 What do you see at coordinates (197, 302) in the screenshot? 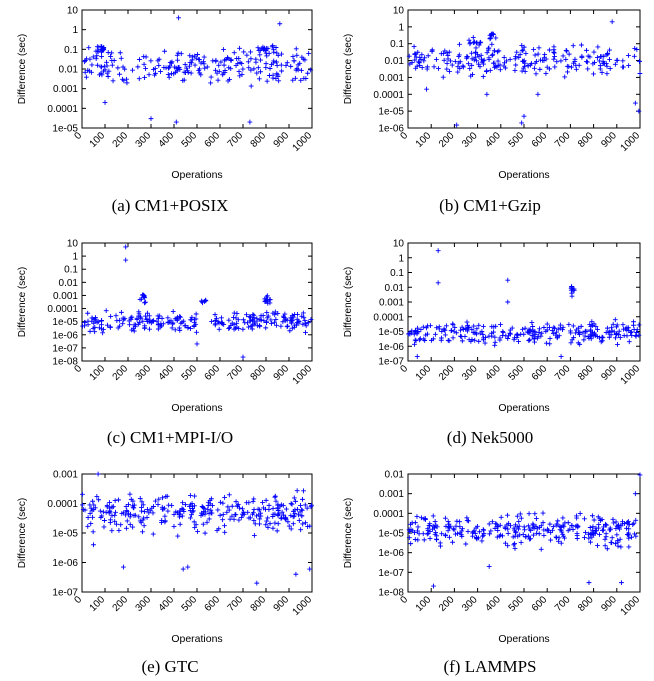
I see `scatter-series` at bounding box center [197, 302].